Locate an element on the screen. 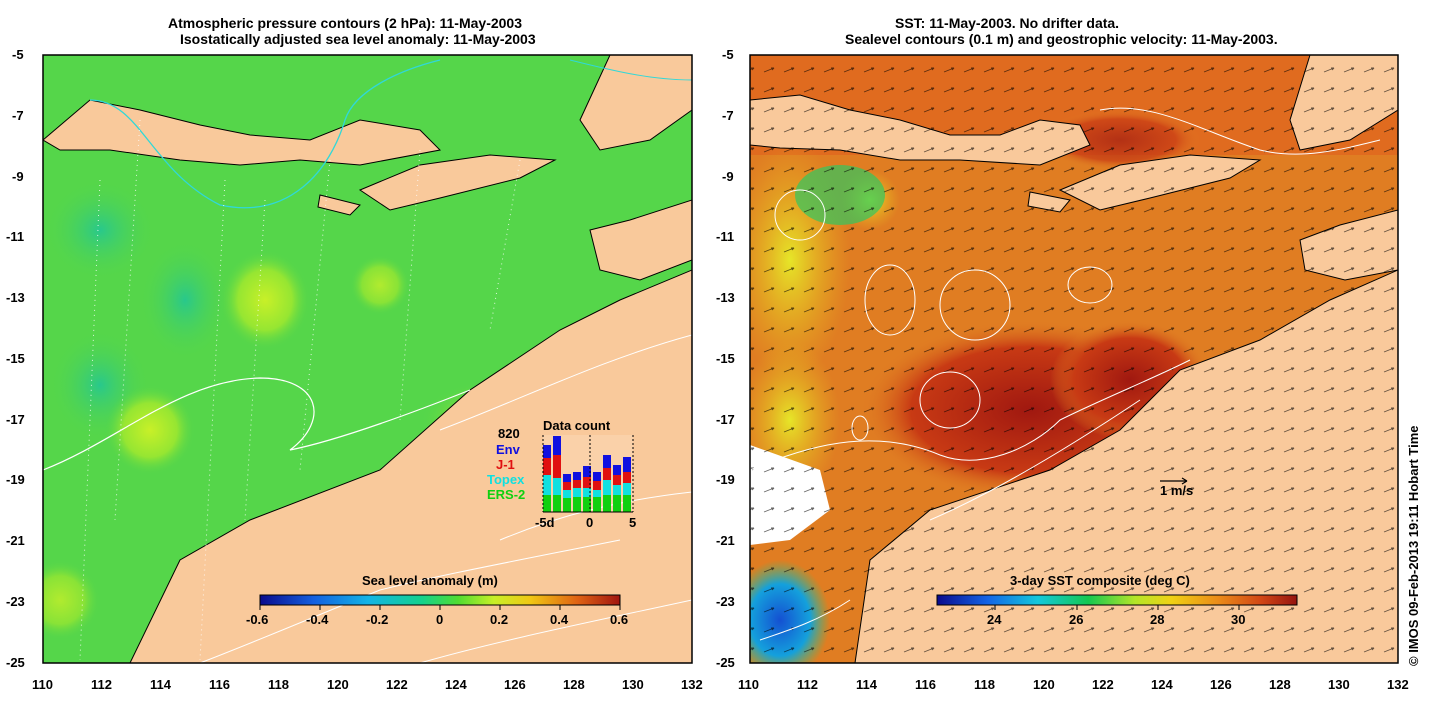  right-title-line1: SST: 11-May-2003. No drifter data. is located at coordinates (1007, 23).